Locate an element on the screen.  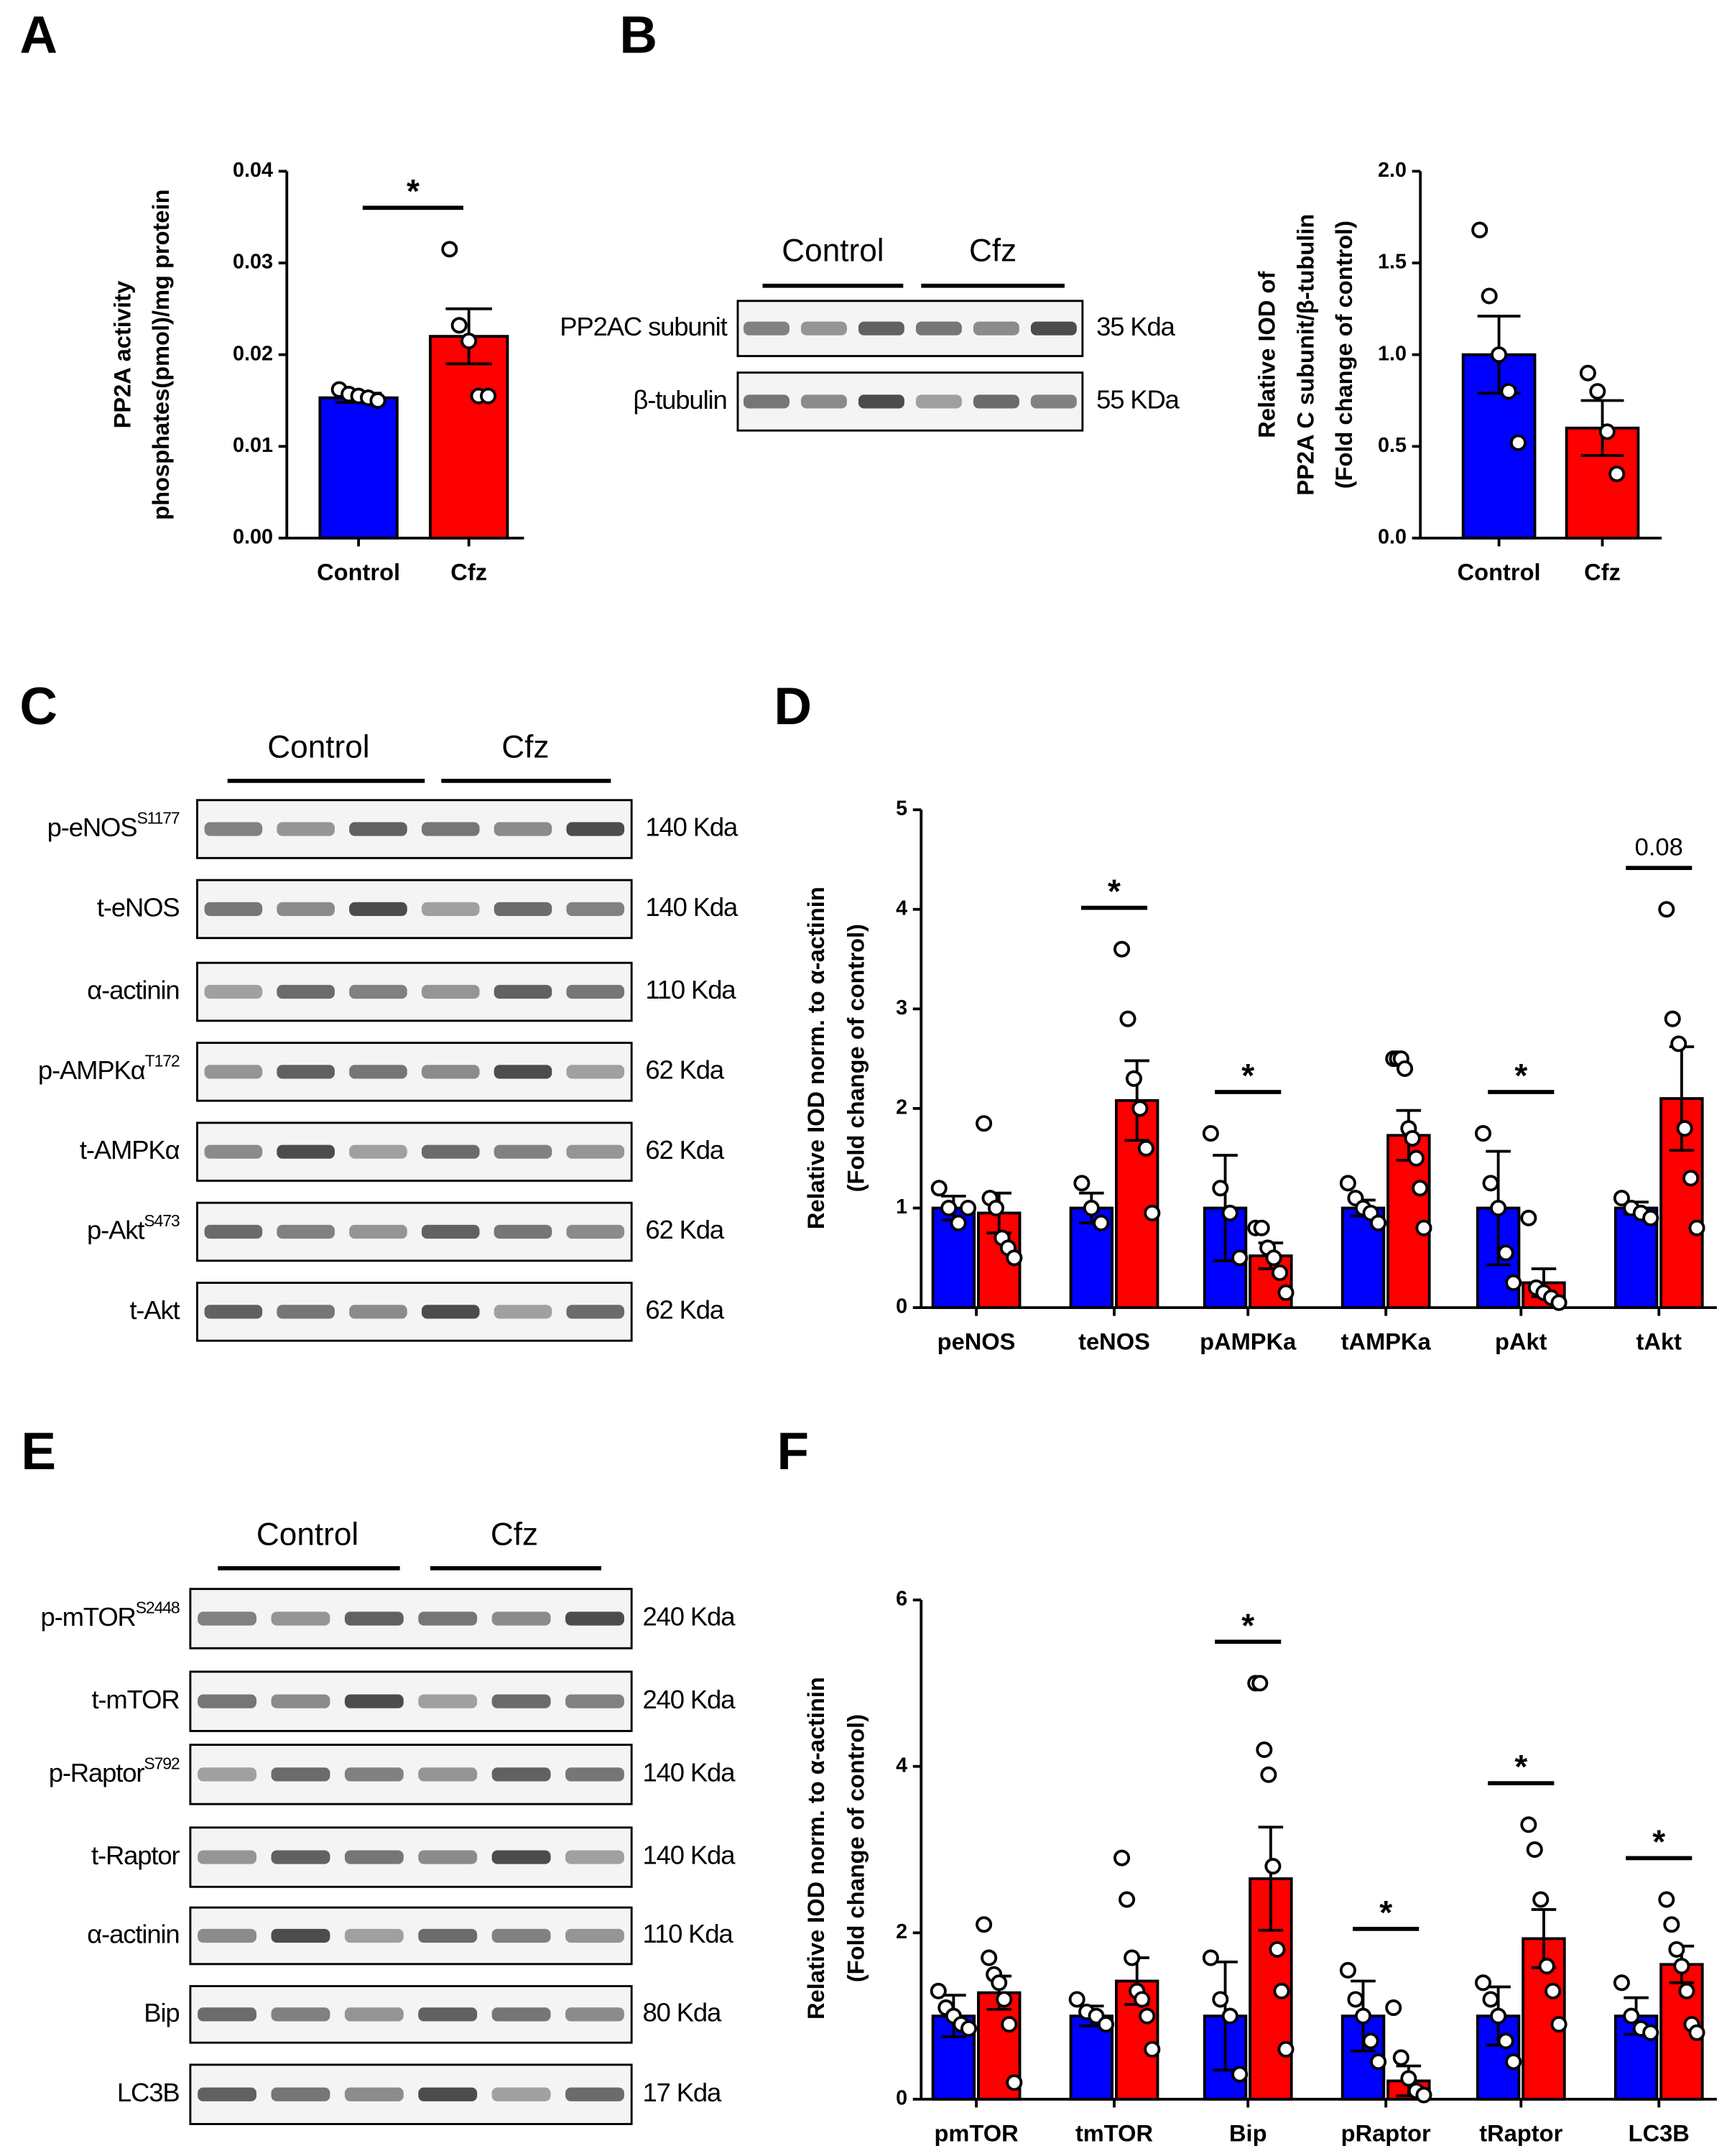
row-label-main: α-actinin is located at coordinates (133, 990).